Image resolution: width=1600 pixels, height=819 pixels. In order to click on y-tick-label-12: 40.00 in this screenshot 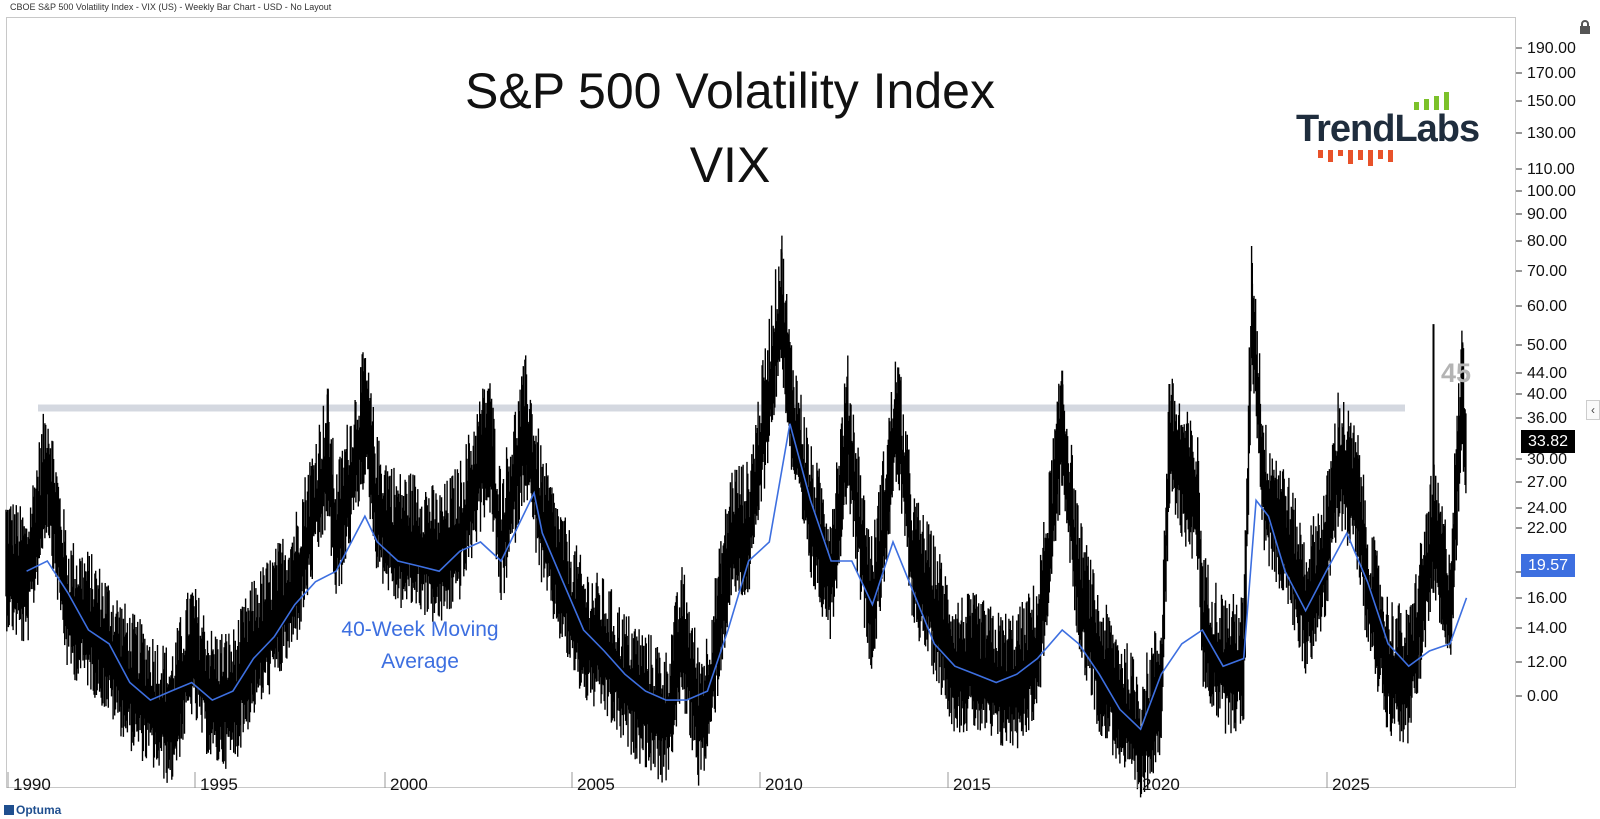, I will do `click(1547, 394)`.